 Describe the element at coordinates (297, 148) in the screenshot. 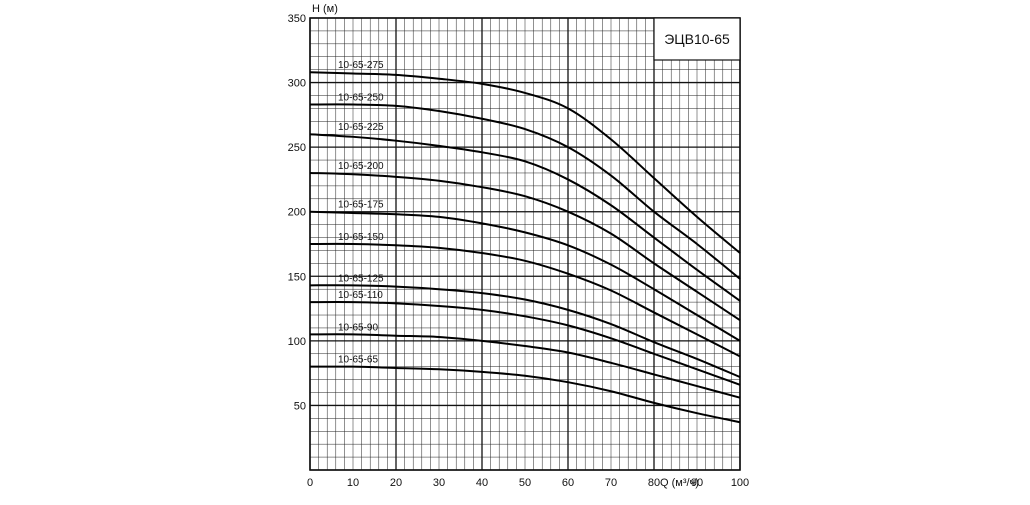

I see `y-tick-label: 250` at that location.